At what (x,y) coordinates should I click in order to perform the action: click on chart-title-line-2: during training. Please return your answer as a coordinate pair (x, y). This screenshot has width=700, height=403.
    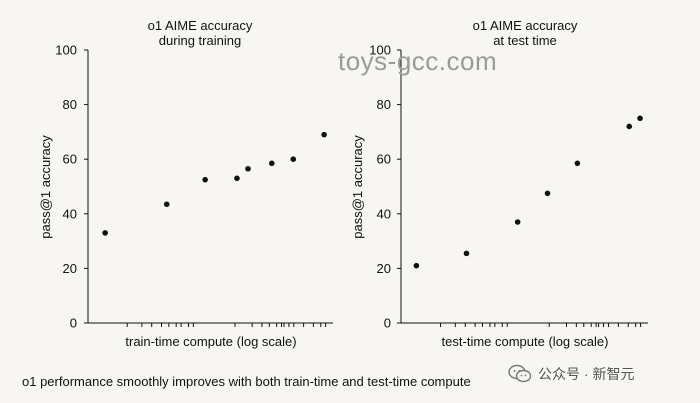
    Looking at the image, I should click on (200, 40).